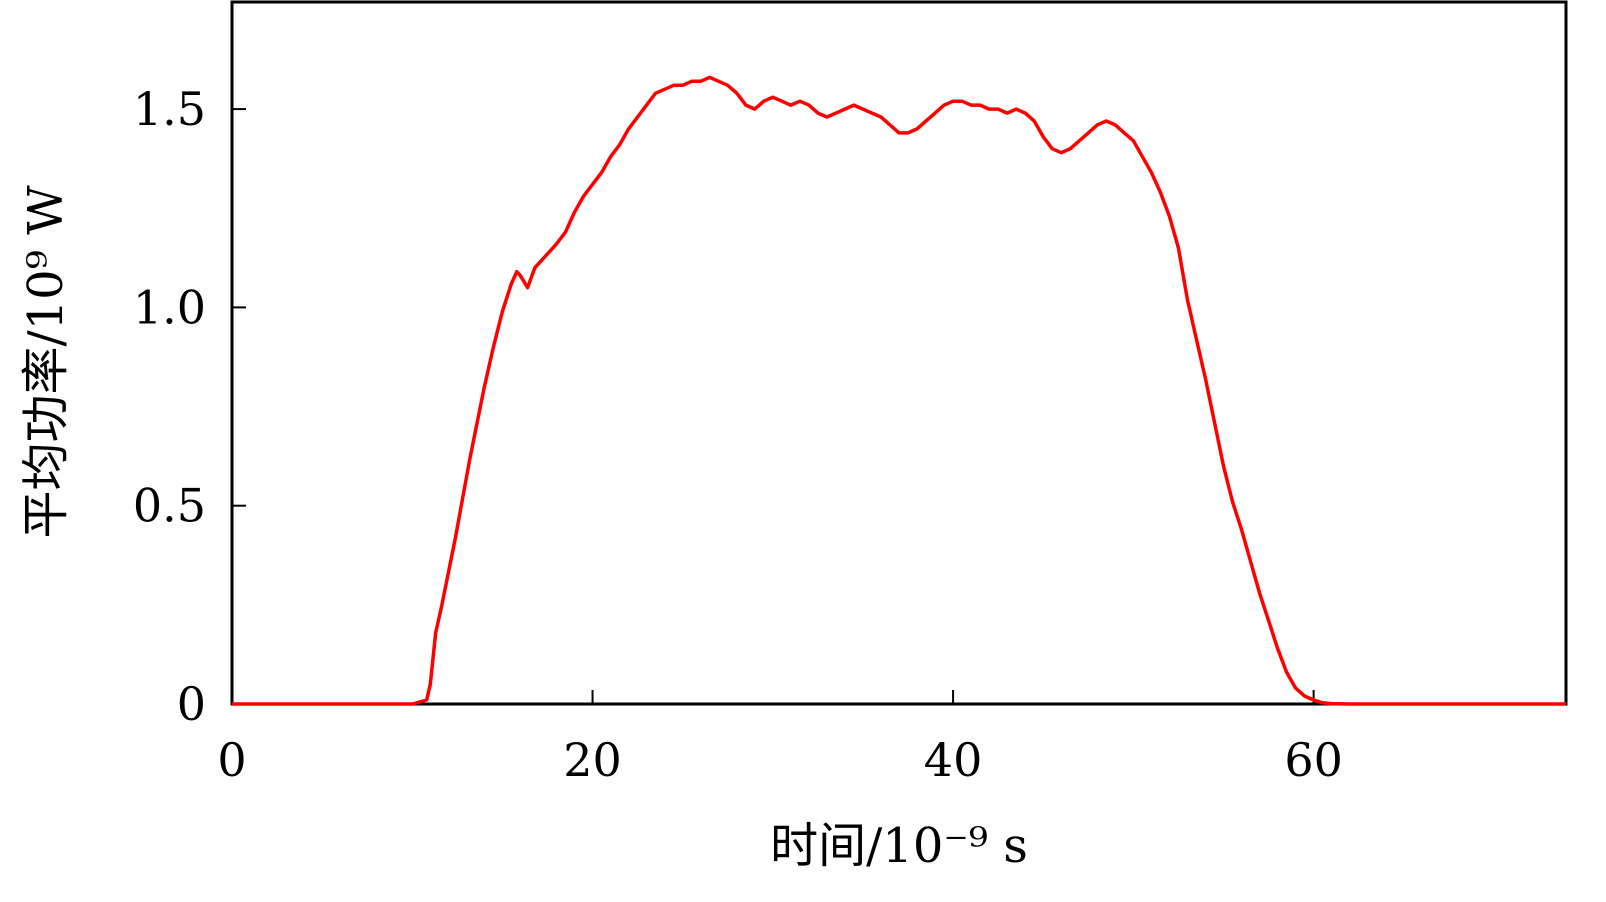 This screenshot has height=902, width=1606. Describe the element at coordinates (169, 109) in the screenshot. I see `y-tick-label: 1.5` at that location.